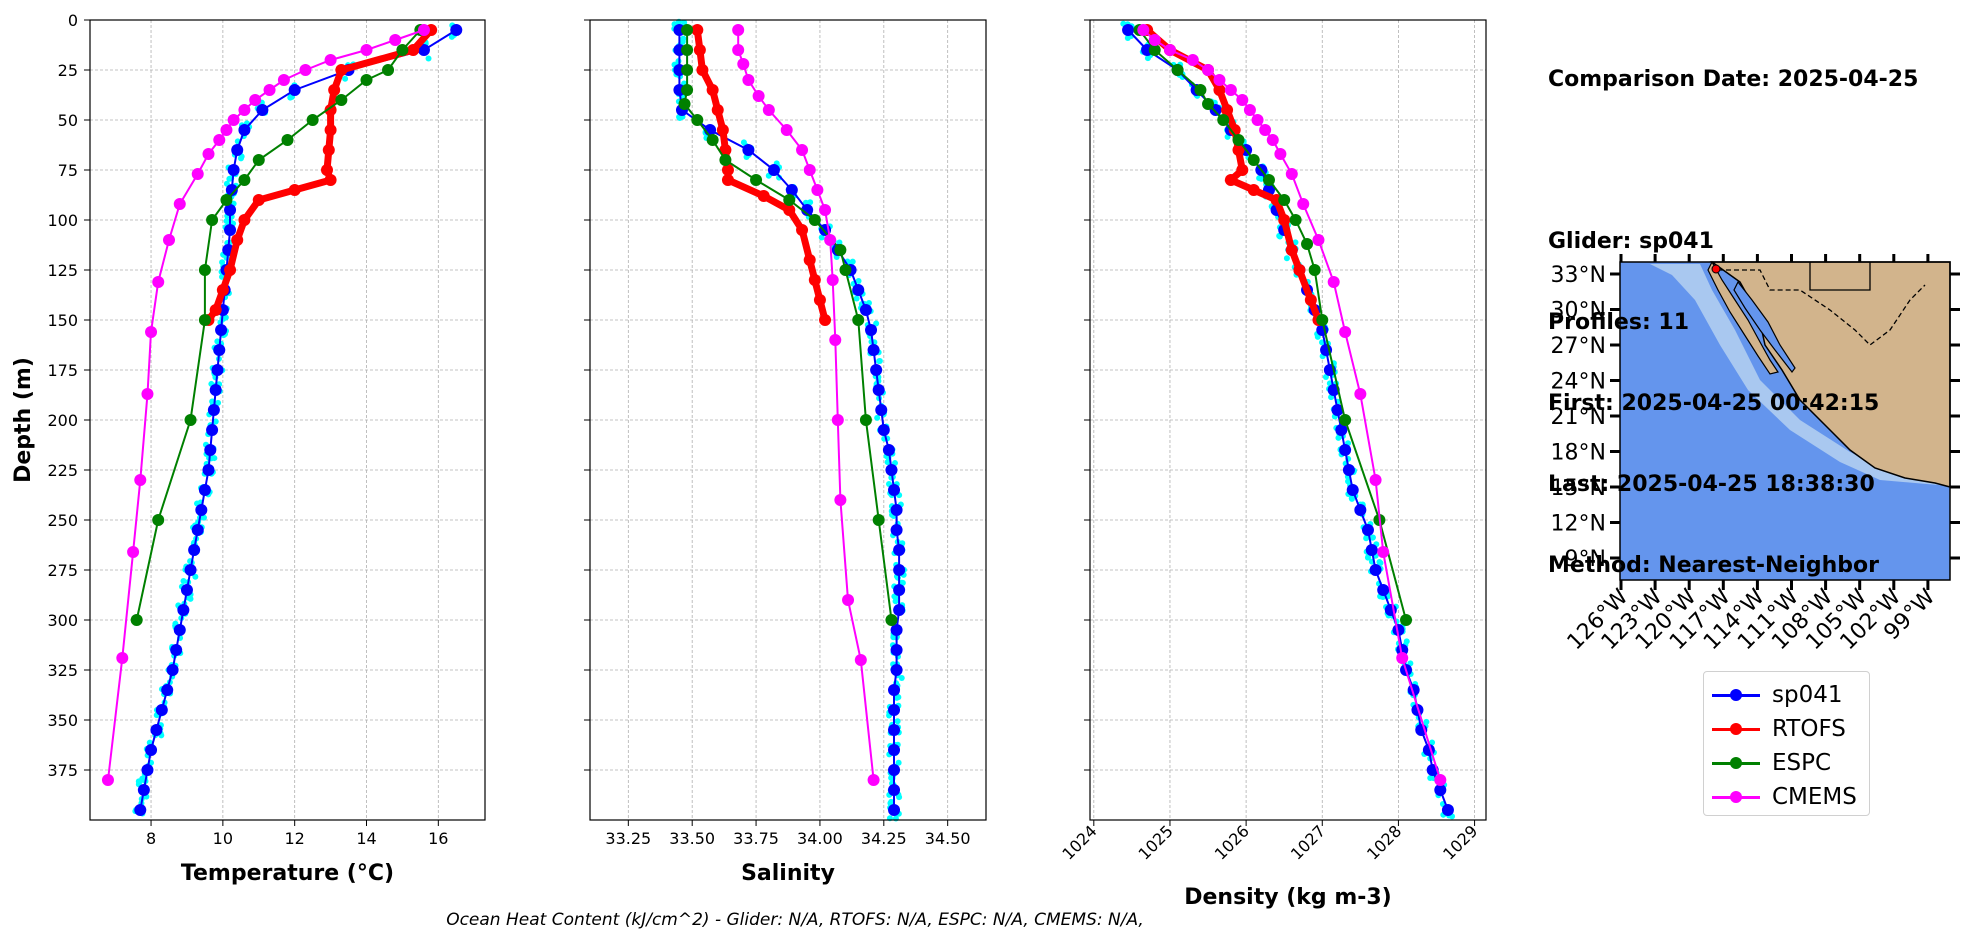  I want to click on y-tick-label: 350, so click(62, 720).